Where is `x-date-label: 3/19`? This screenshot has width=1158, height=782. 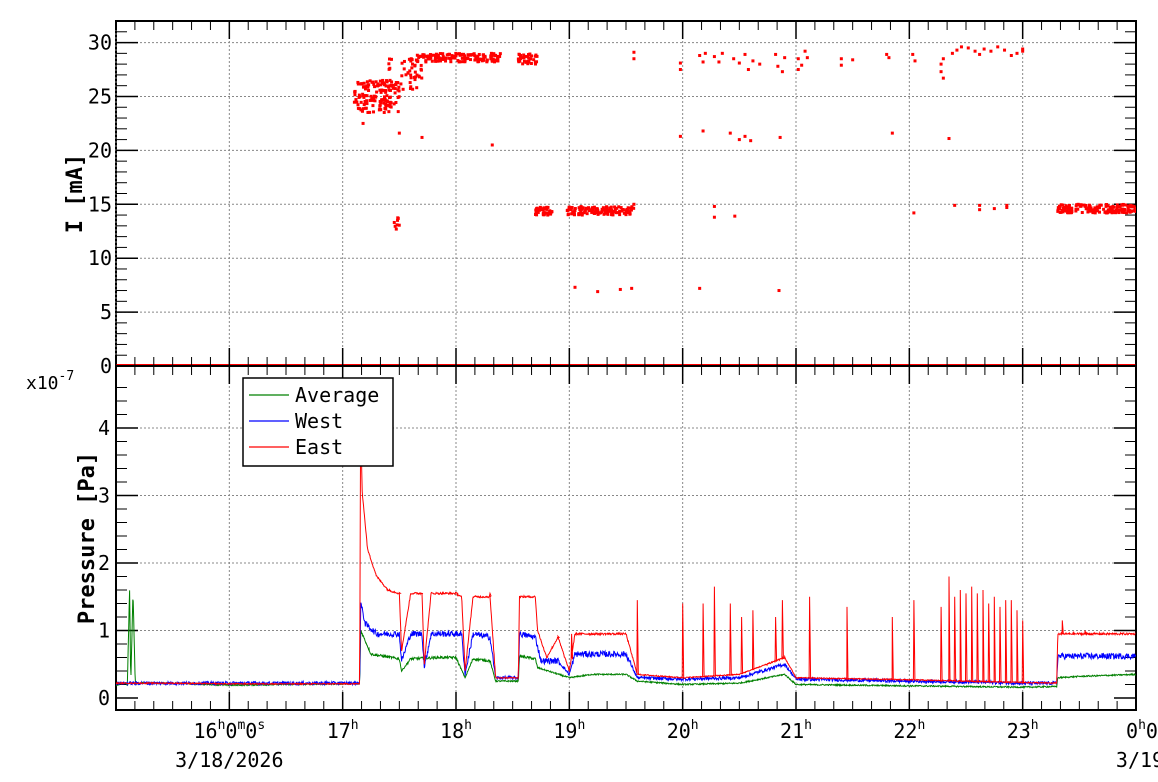
x-date-label: 3/19 is located at coordinates (1137, 760).